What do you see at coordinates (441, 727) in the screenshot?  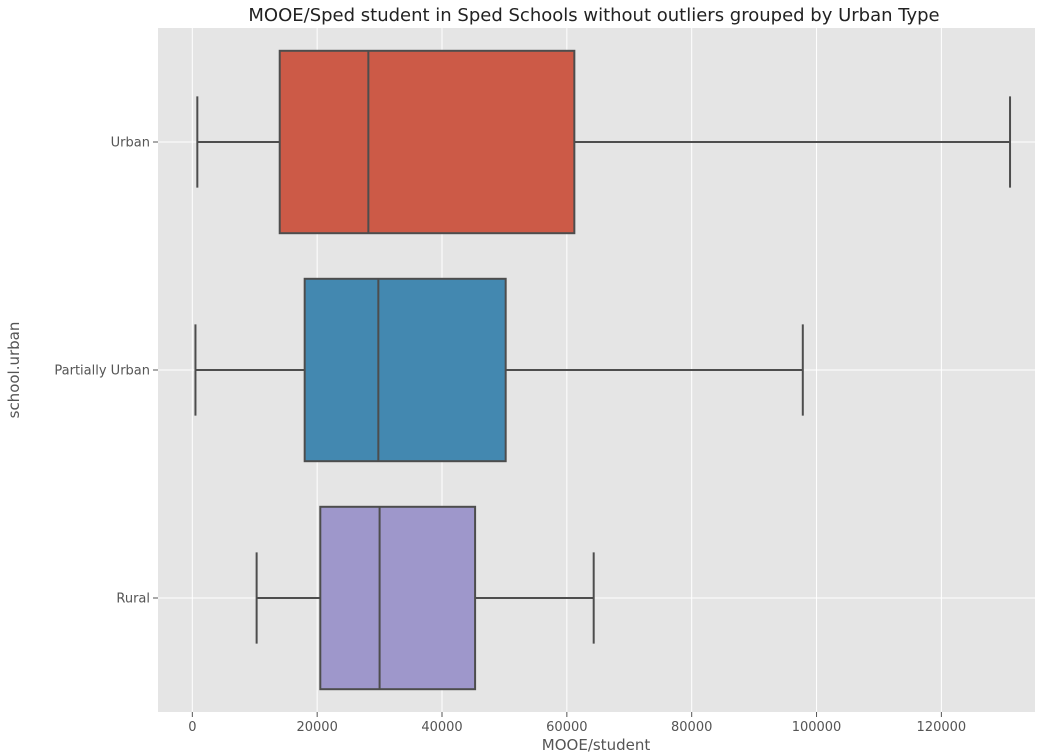 I see `x-tick-label: 40000` at bounding box center [441, 727].